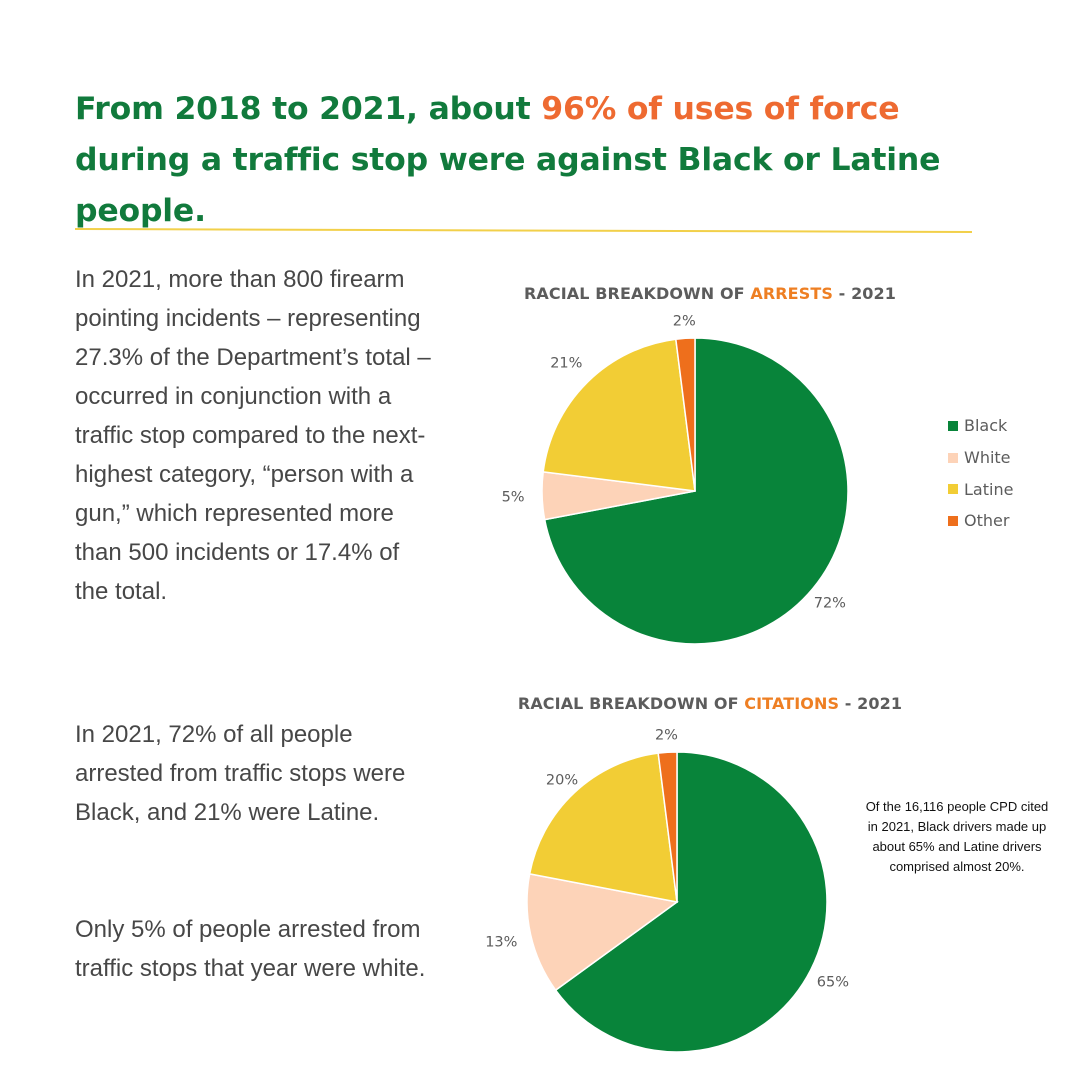 The width and height of the screenshot is (1080, 1080). I want to click on pie-citations-slice-white, so click(602, 932).